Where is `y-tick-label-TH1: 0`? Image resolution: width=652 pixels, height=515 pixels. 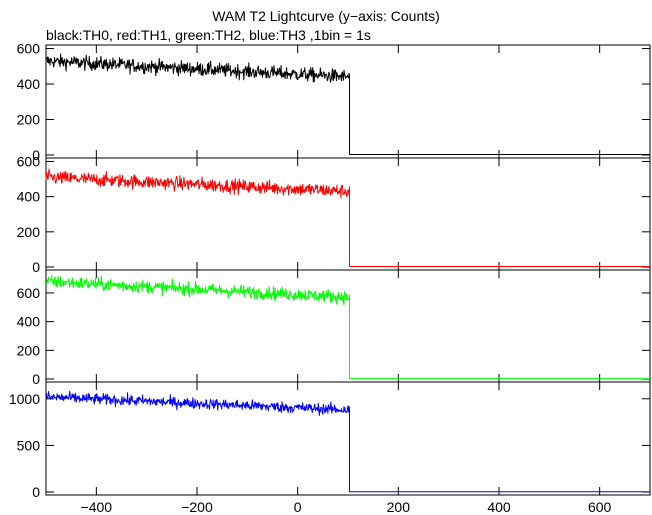
y-tick-label-TH1: 0 is located at coordinates (36, 267).